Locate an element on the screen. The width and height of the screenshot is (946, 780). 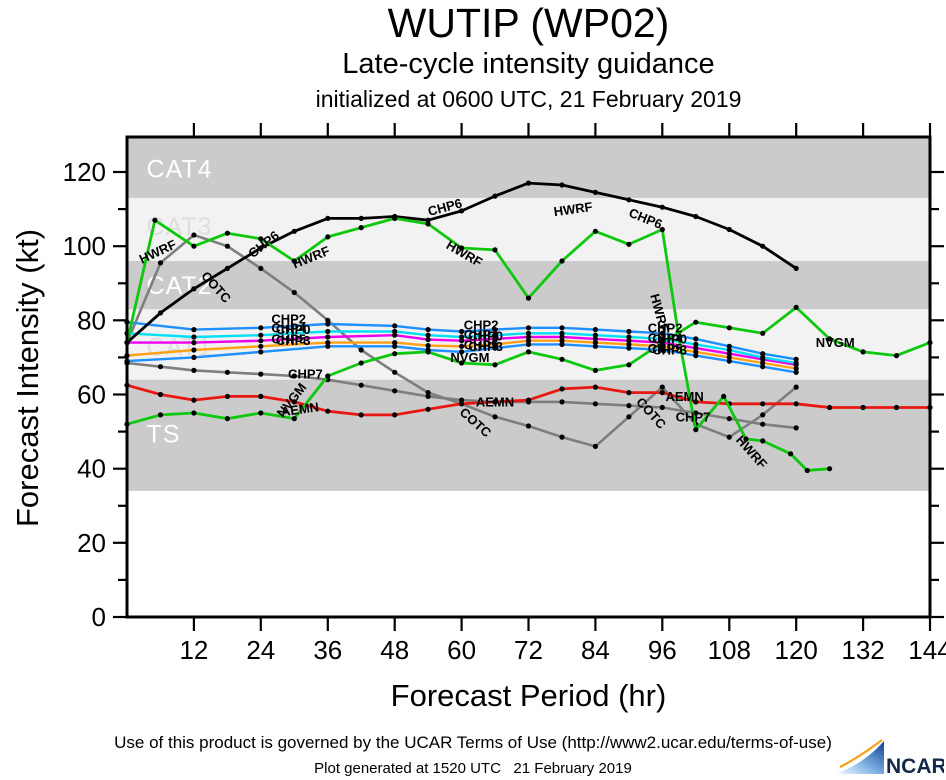
x-tick-label: 120 is located at coordinates (796, 650).